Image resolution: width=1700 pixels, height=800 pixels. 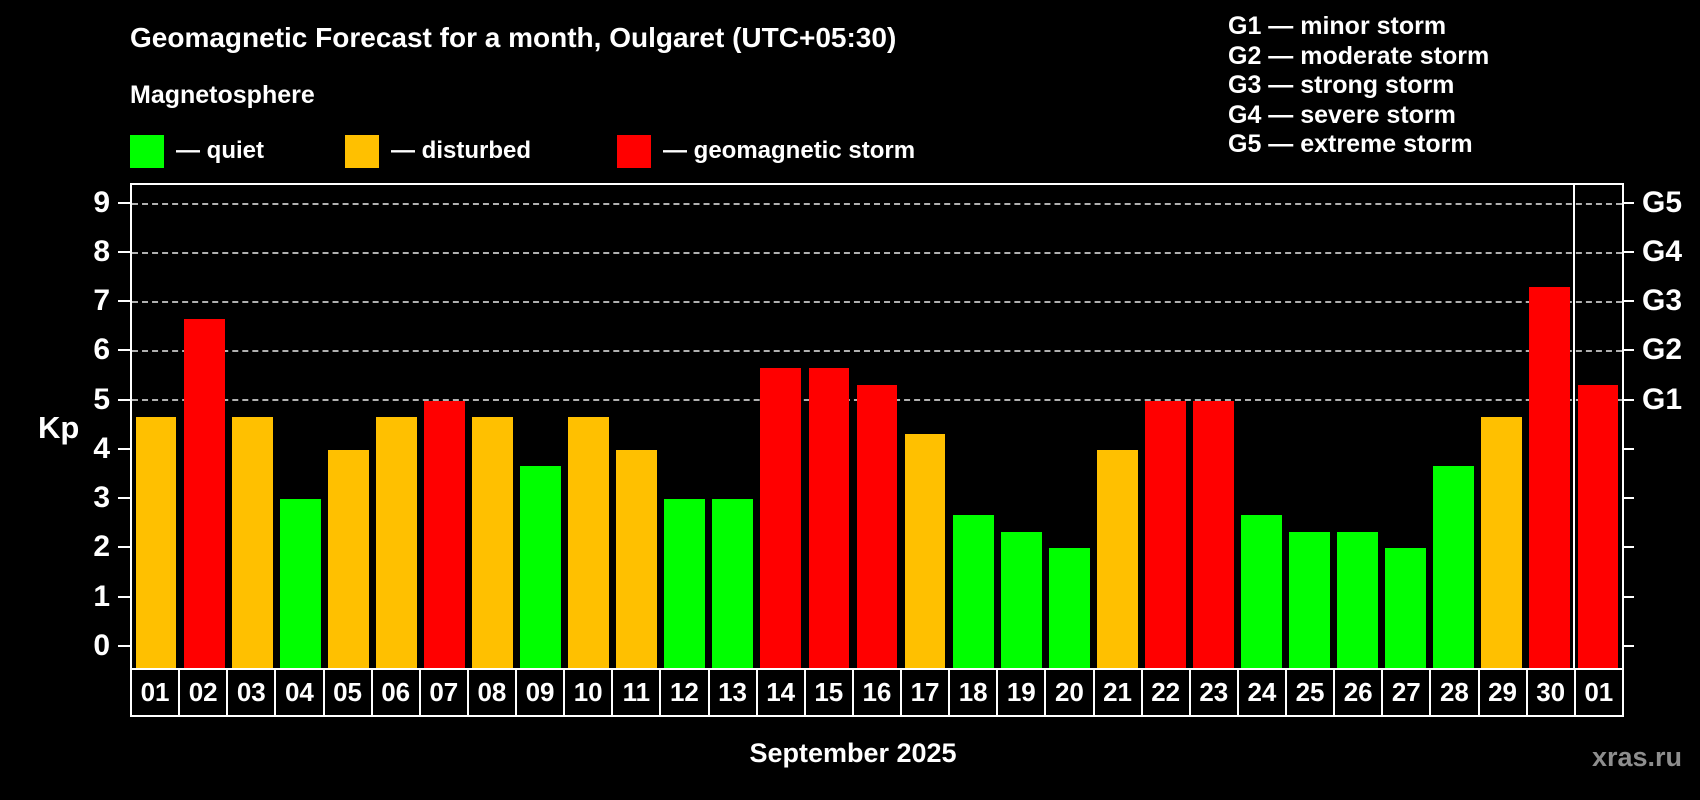 What do you see at coordinates (1337, 26) in the screenshot?
I see `g-scale-legend-line: G1 — minor storm` at bounding box center [1337, 26].